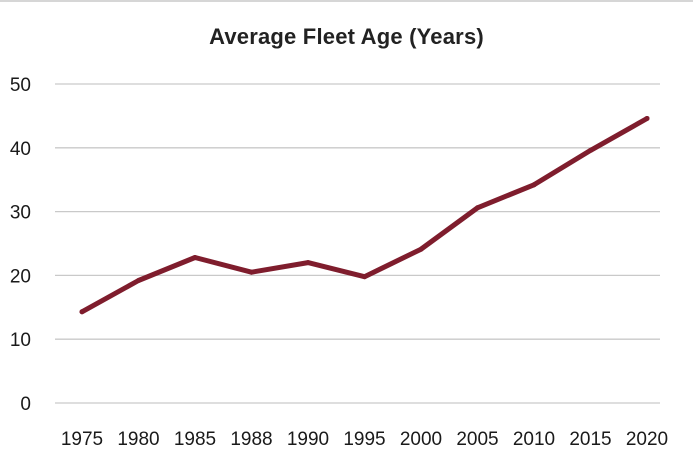 The image size is (693, 463). What do you see at coordinates (251, 439) in the screenshot?
I see `x-tick-label: 1988` at bounding box center [251, 439].